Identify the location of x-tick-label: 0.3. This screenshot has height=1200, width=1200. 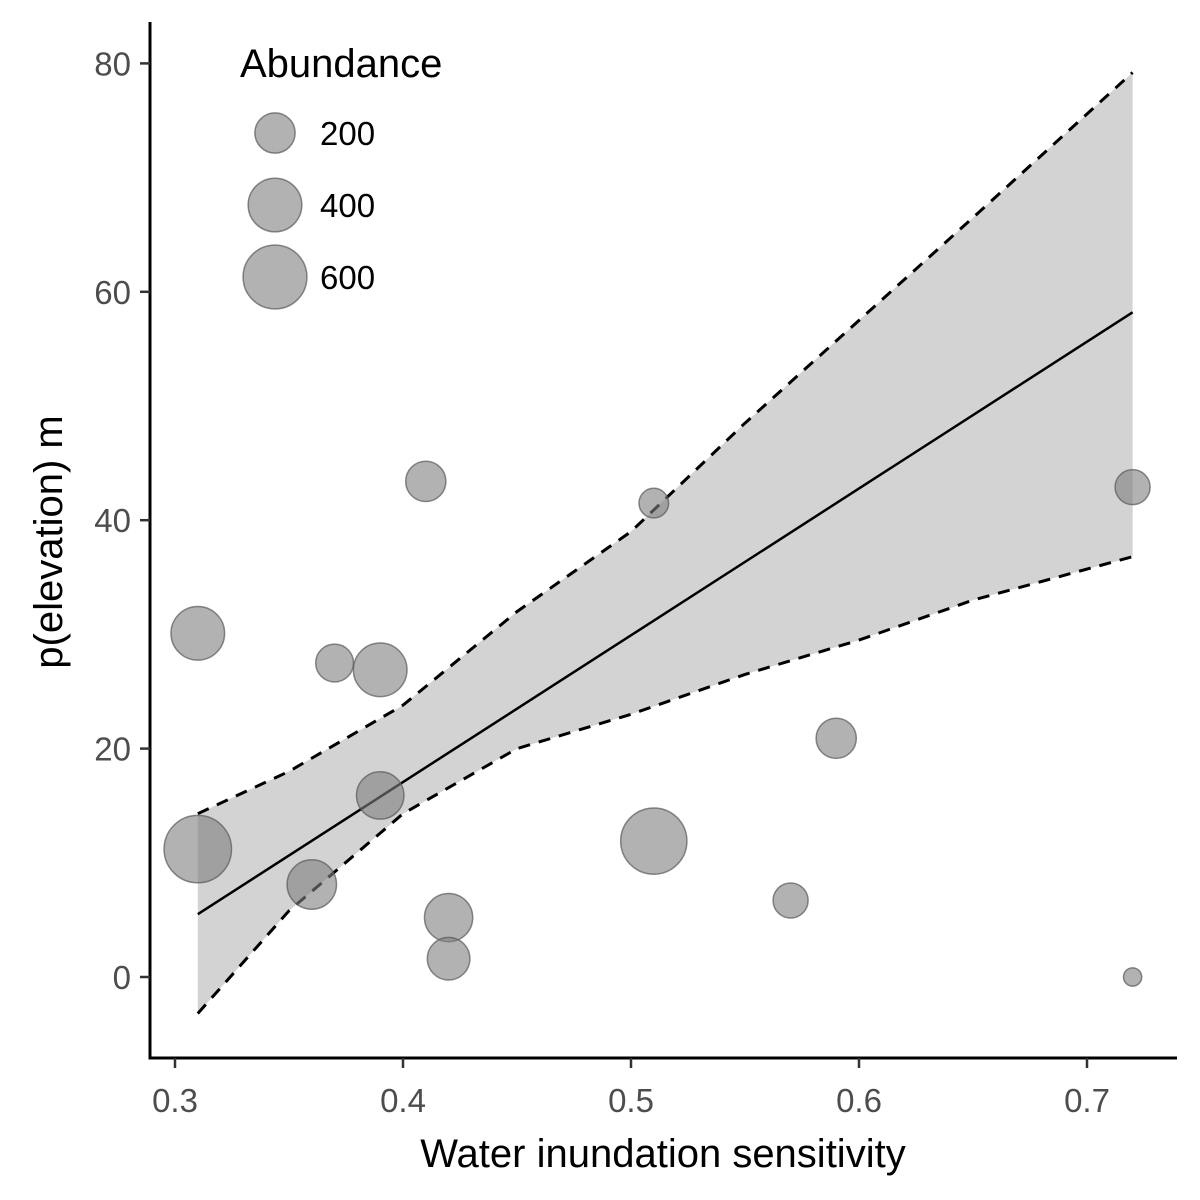
(175, 1100).